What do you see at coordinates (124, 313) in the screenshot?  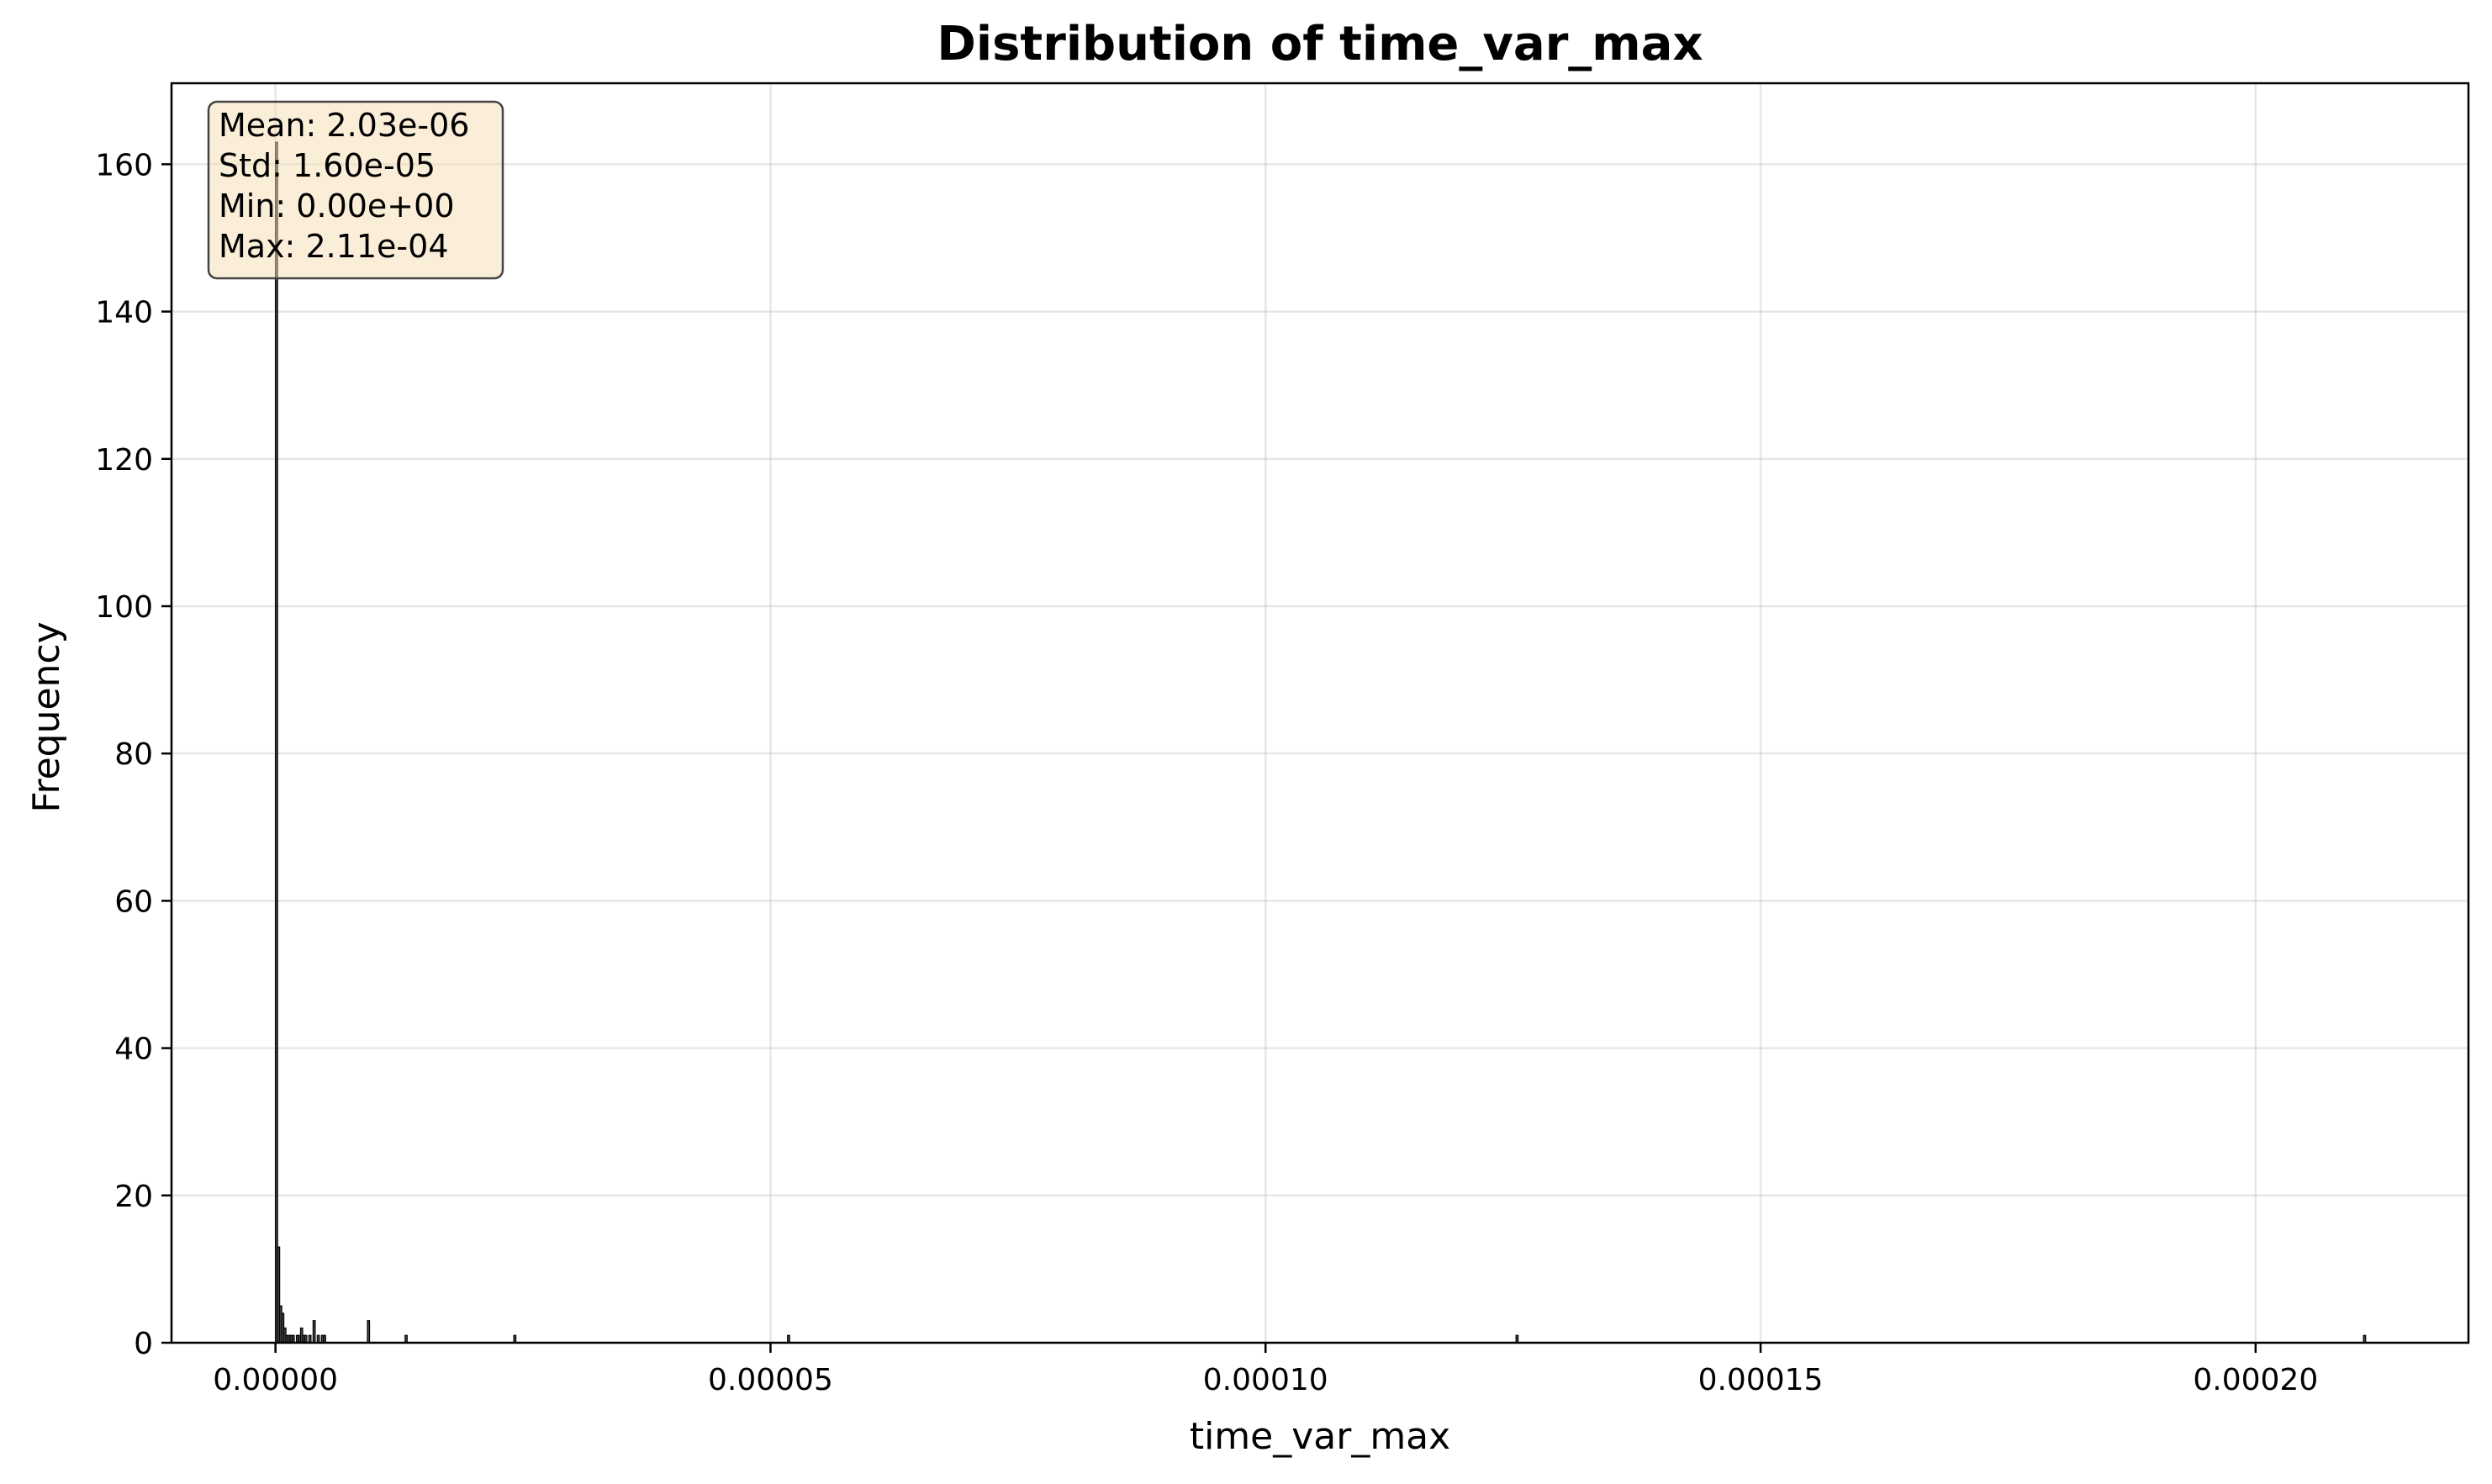 I see `y-tick-label: 140` at bounding box center [124, 313].